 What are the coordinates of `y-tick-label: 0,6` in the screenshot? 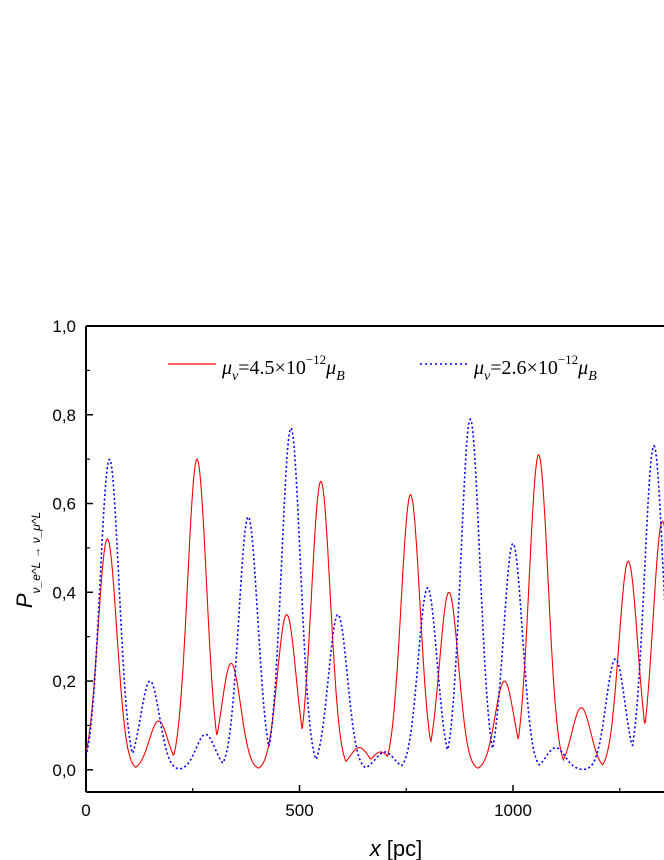 It's located at (64, 504).